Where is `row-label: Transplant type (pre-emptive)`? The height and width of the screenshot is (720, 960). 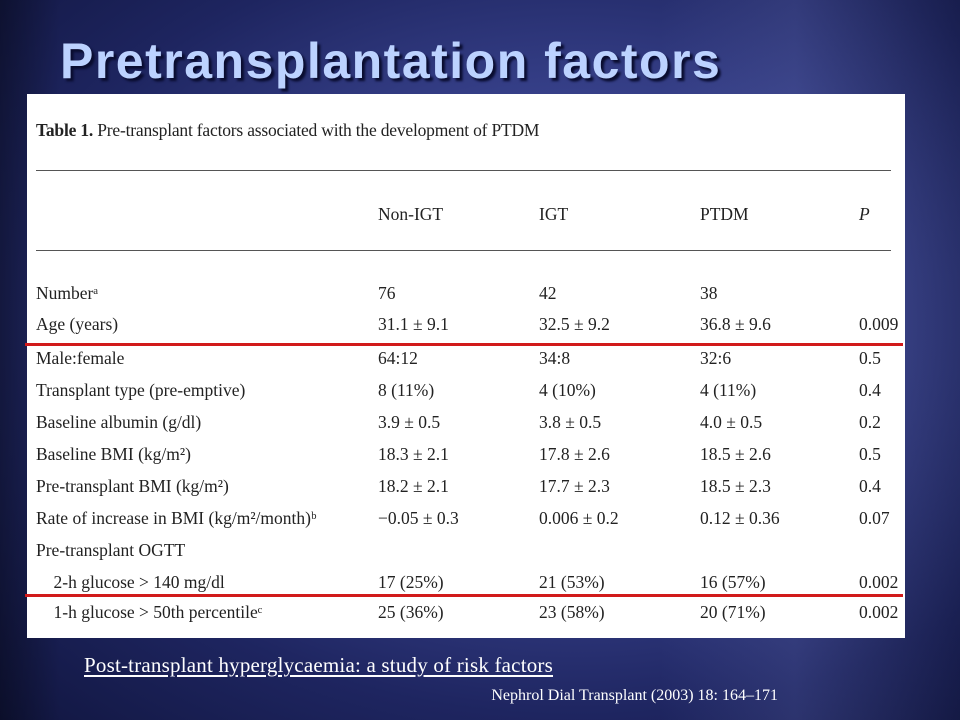
row-label: Transplant type (pre-emptive) is located at coordinates (141, 390).